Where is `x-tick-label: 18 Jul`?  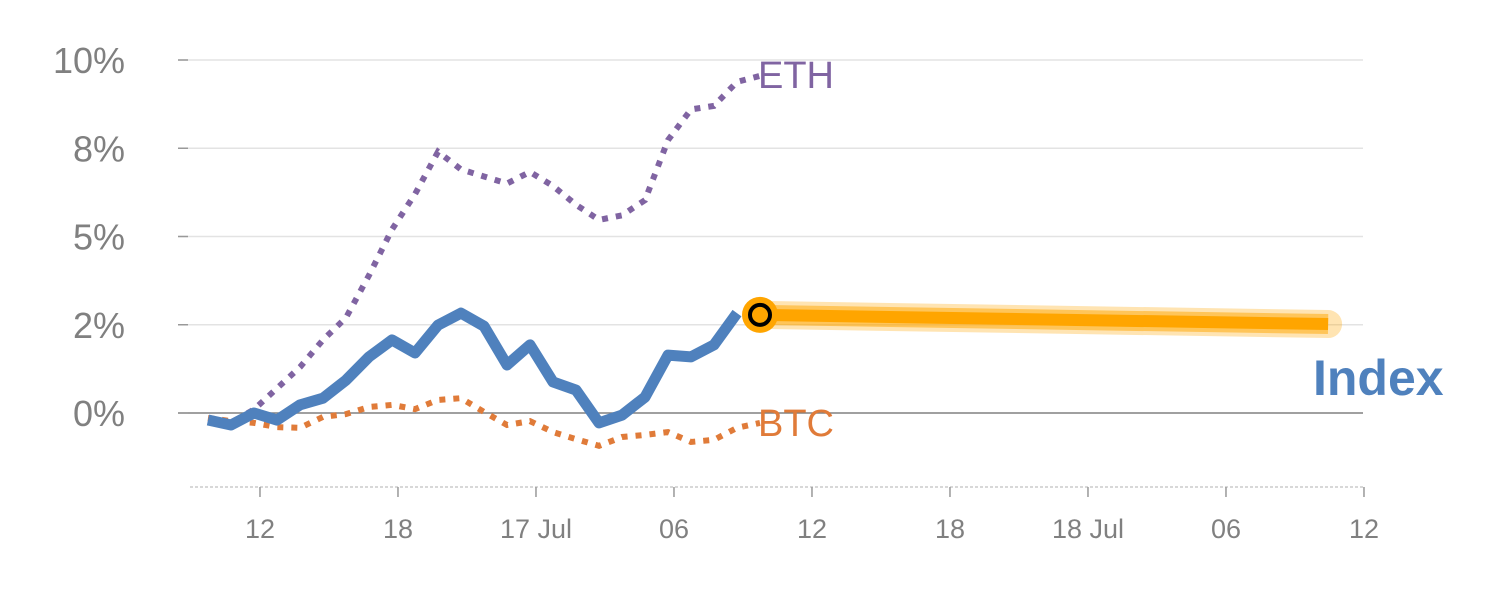
x-tick-label: 18 Jul is located at coordinates (1088, 529).